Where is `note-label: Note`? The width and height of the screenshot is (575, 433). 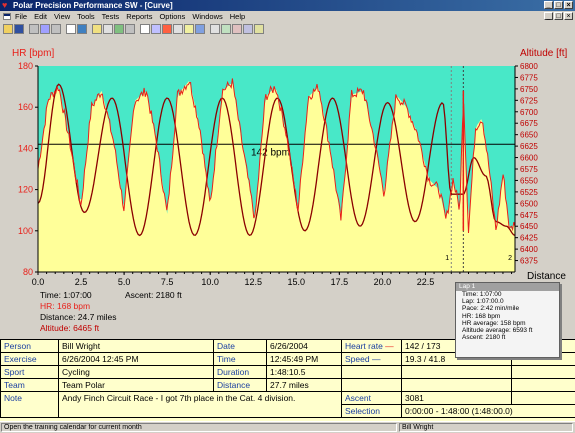
note-label: Note is located at coordinates (30, 405).